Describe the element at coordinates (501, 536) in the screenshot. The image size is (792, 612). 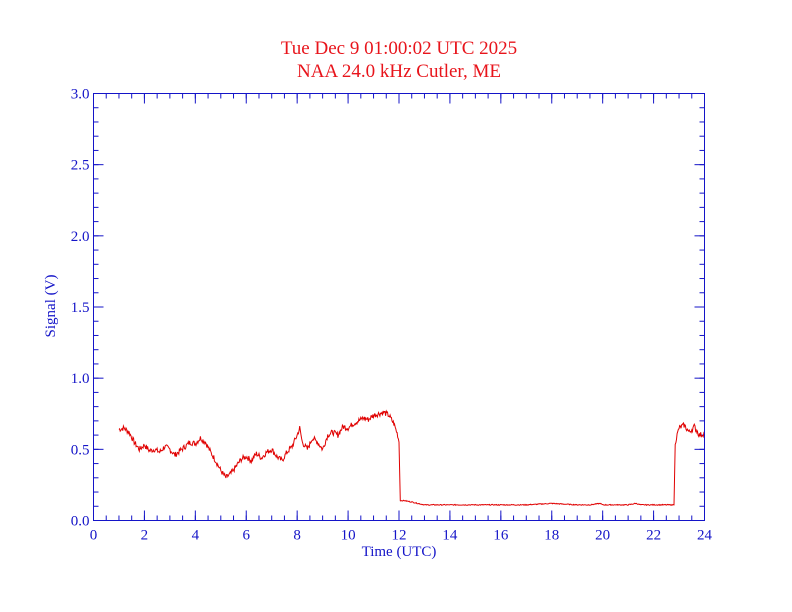
I see `x-tick-label: 16` at that location.